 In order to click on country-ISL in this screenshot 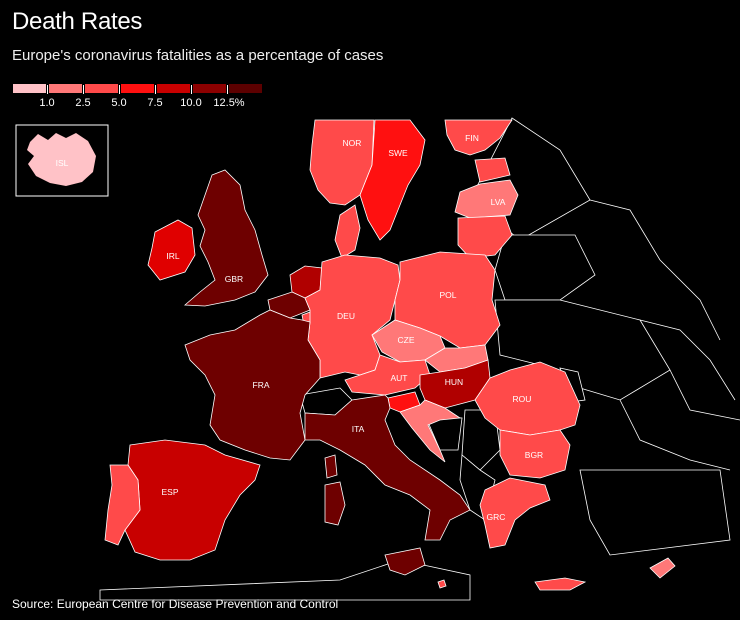, I will do `click(61, 159)`.